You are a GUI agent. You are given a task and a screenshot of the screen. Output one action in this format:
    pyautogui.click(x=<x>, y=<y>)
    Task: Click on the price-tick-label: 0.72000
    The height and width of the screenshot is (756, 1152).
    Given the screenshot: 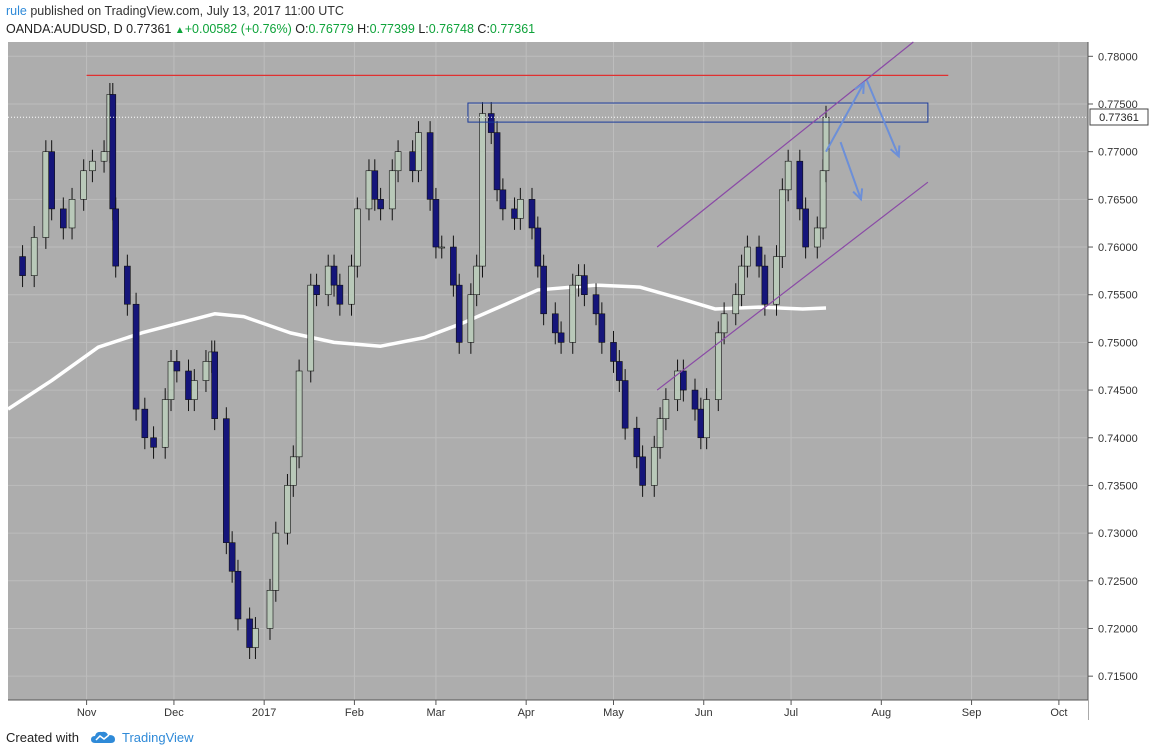 What is the action you would take?
    pyautogui.click(x=1118, y=629)
    